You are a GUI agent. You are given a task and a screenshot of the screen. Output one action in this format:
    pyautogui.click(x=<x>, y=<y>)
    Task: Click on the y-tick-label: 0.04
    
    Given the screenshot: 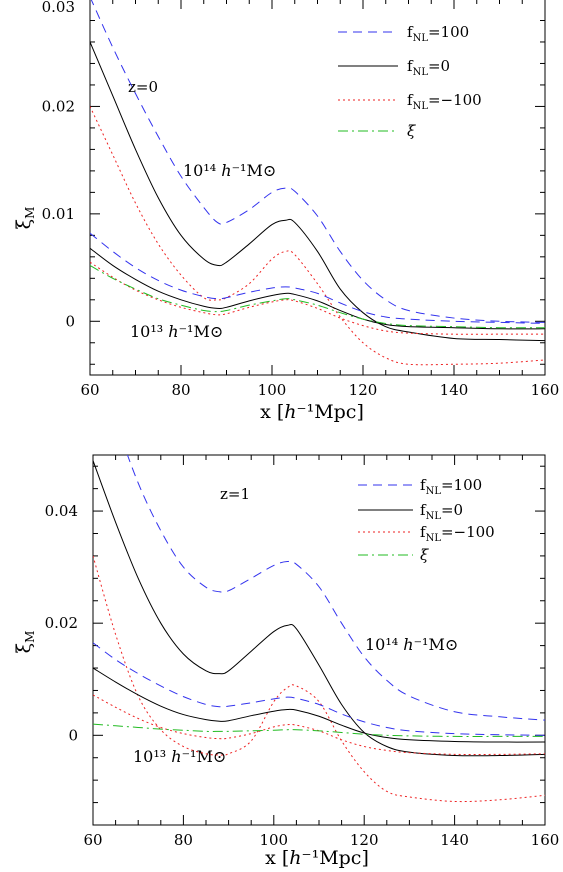 What is the action you would take?
    pyautogui.click(x=61, y=511)
    